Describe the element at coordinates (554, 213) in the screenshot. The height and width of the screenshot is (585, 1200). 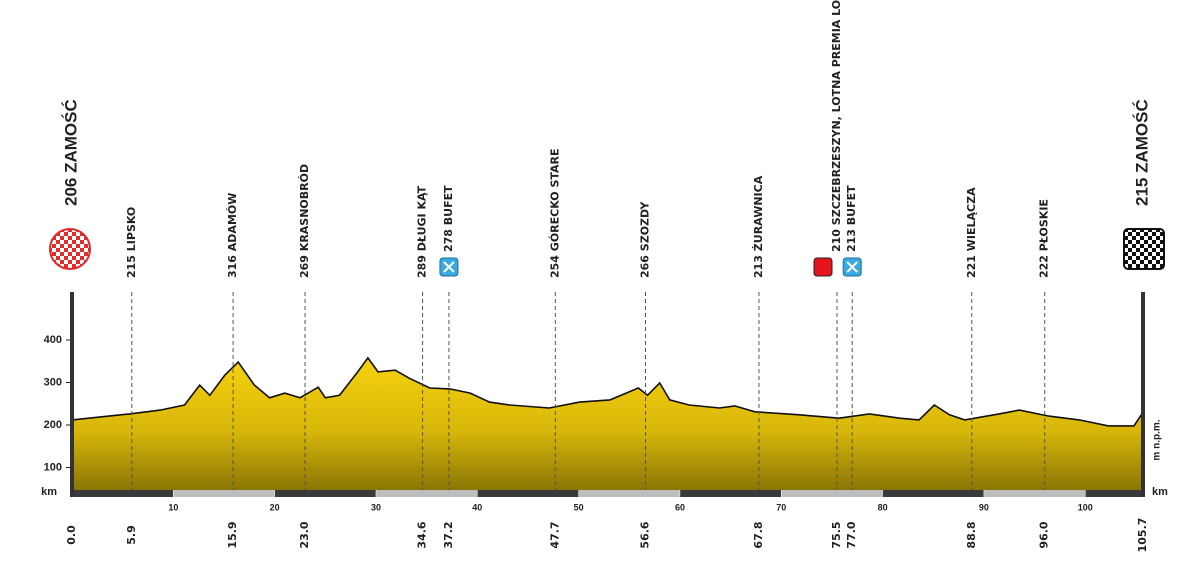
I see `checkpoint-name: 254 GÓRECKO STARE` at that location.